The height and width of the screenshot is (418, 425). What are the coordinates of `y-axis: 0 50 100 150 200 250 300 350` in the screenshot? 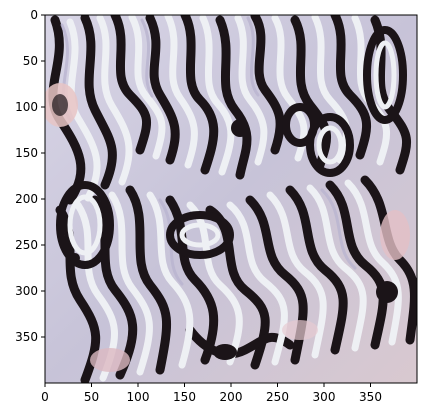 It's located at (30, 176).